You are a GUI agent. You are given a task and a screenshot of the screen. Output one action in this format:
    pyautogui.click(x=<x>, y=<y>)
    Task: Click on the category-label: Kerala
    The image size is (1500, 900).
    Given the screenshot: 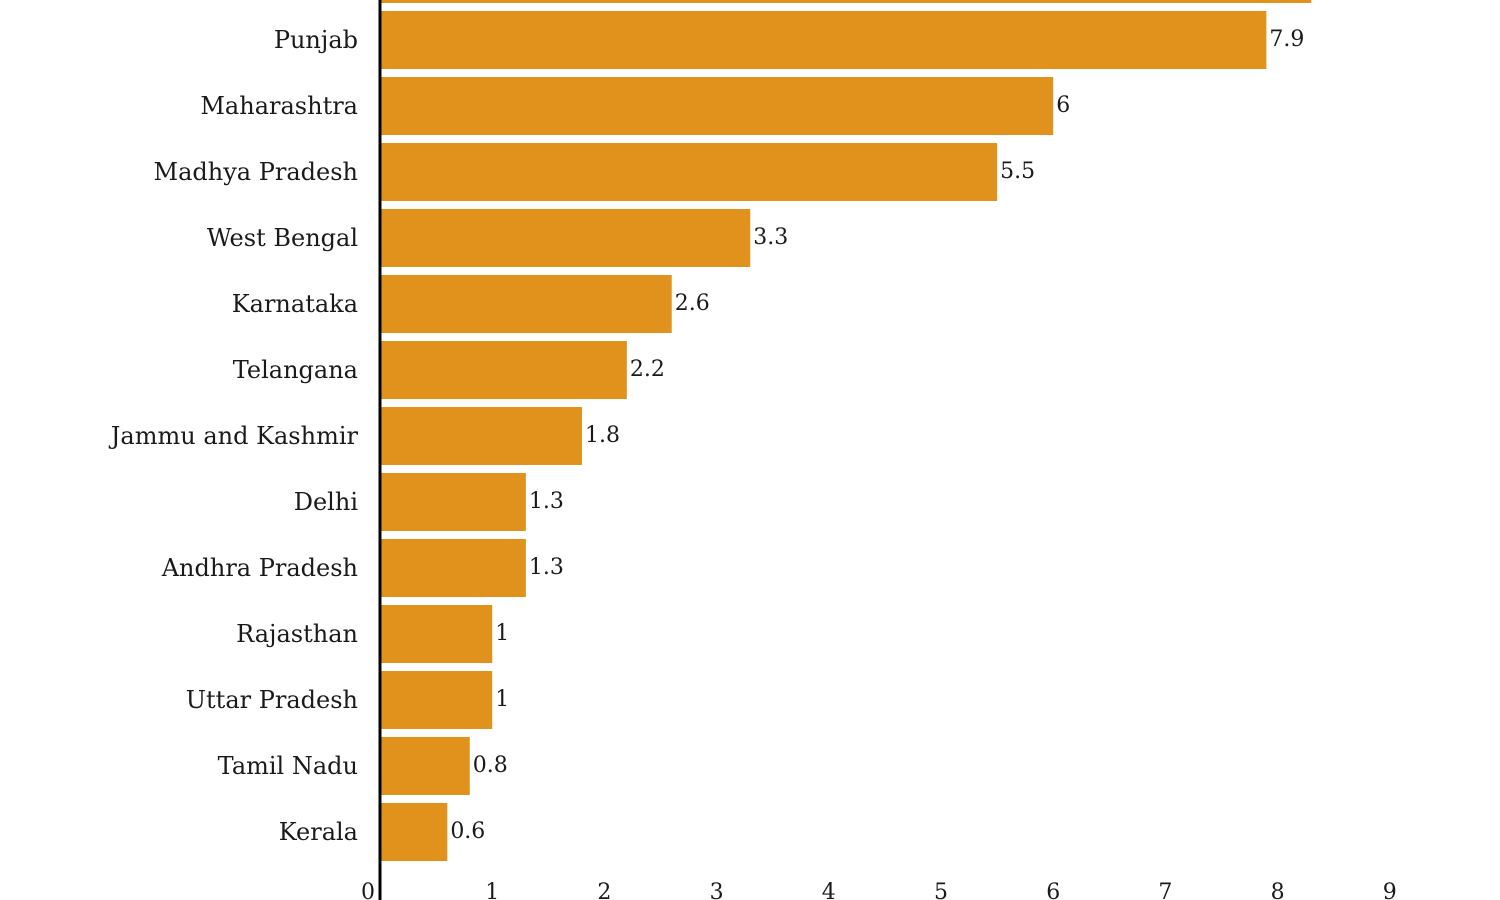 What is the action you would take?
    pyautogui.click(x=318, y=832)
    